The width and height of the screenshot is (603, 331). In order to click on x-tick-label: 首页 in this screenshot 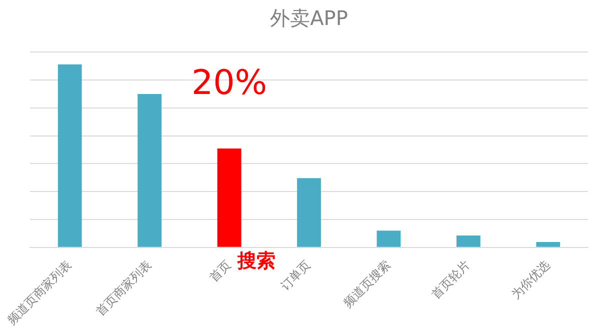, I will do `click(220, 271)`.